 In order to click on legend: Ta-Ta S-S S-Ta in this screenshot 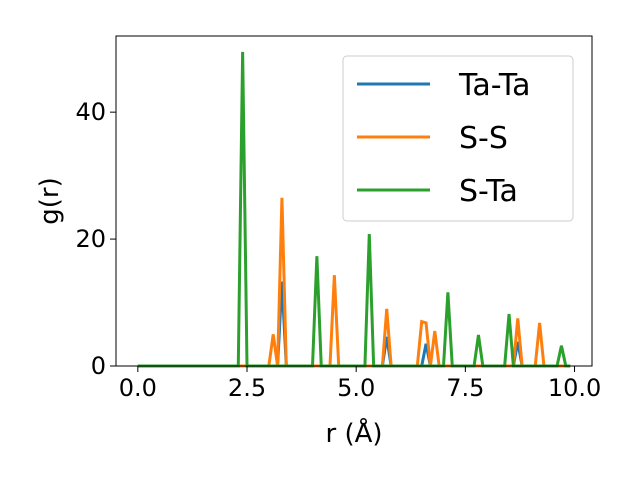, I will do `click(458, 138)`.